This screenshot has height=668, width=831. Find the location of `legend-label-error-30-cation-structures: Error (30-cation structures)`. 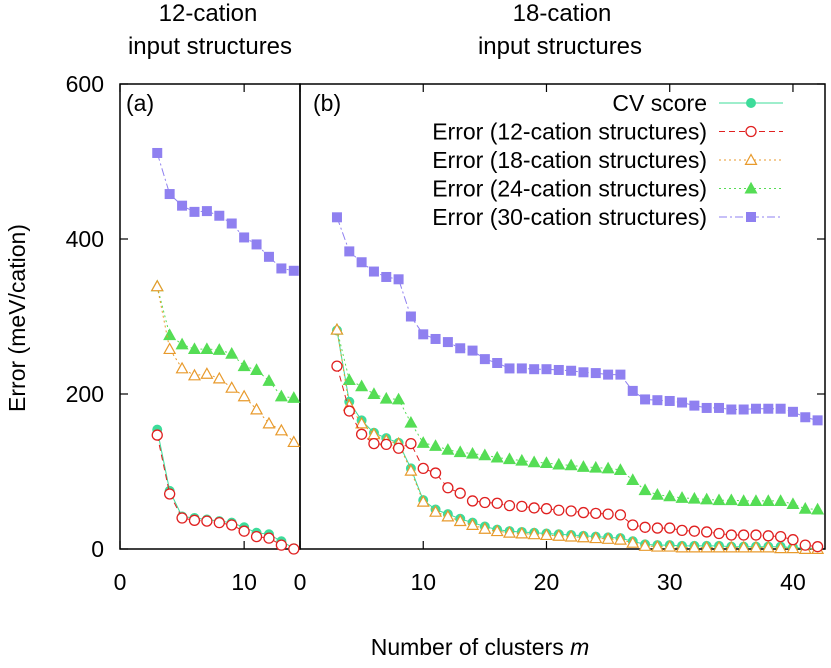

legend-label-error-30-cation-structures: Error (30-cation structures) is located at coordinates (569, 217).